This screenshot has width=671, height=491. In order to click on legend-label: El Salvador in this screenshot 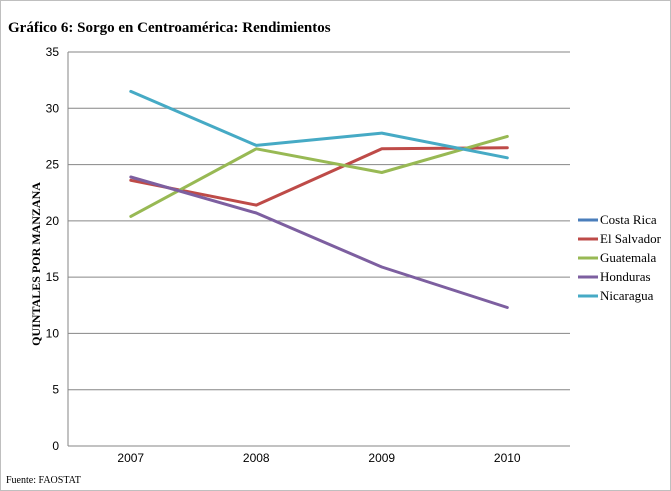, I will do `click(631, 238)`.